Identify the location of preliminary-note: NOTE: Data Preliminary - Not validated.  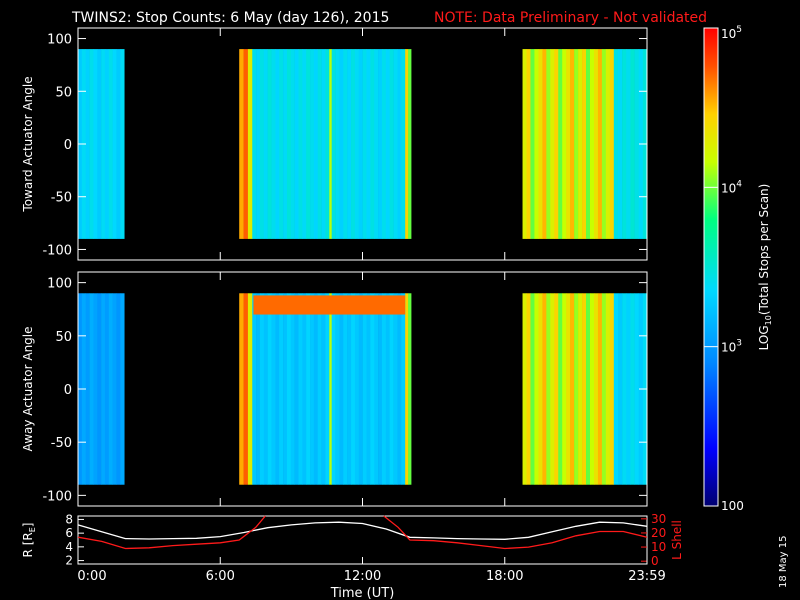
(570, 18).